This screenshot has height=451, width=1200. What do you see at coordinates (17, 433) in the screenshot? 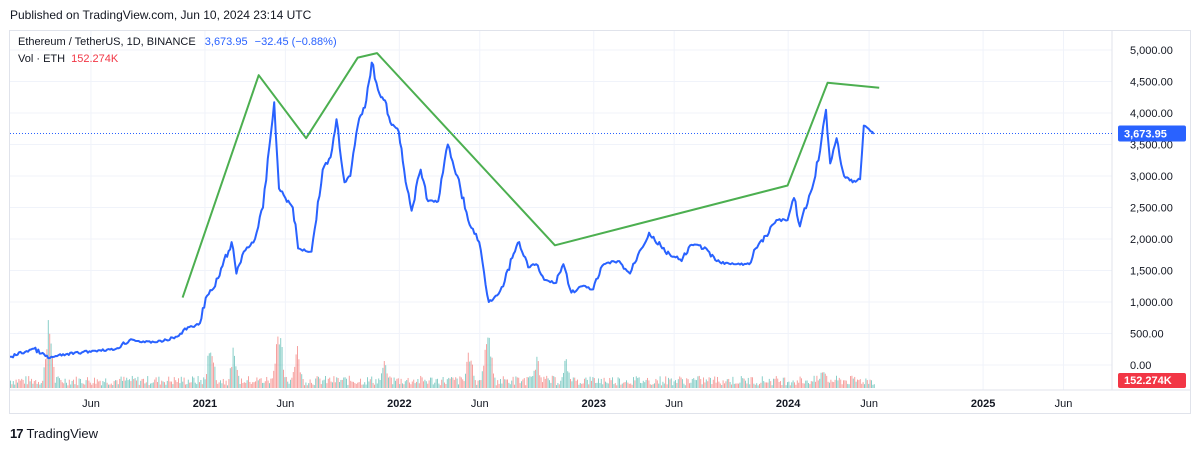
I see `tradingview-logo-icon: 17` at bounding box center [17, 433].